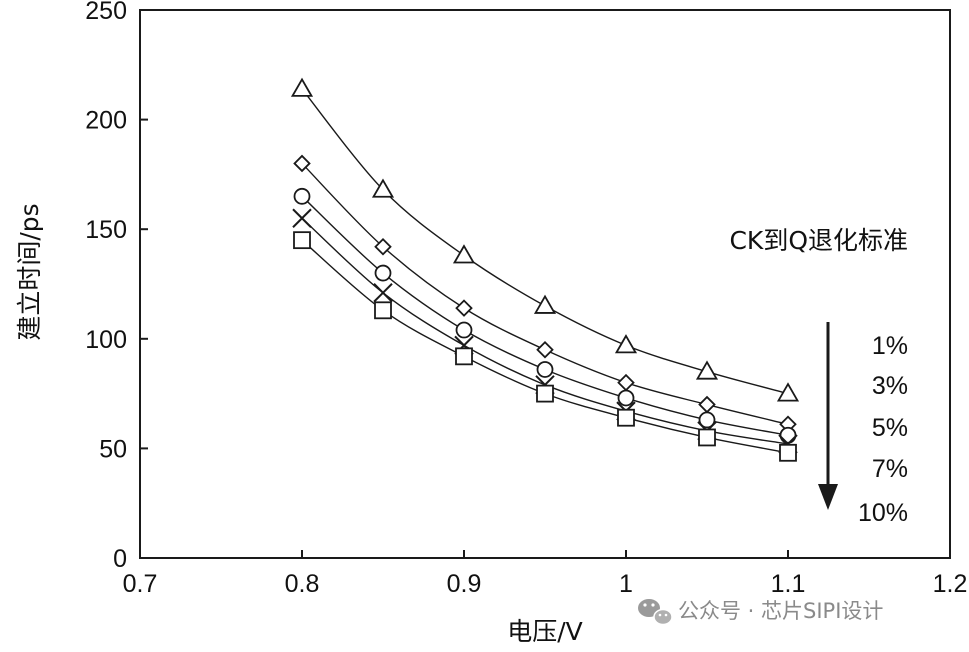 This screenshot has height=652, width=969. Describe the element at coordinates (464, 254) in the screenshot. I see `point-1%-2` at that location.